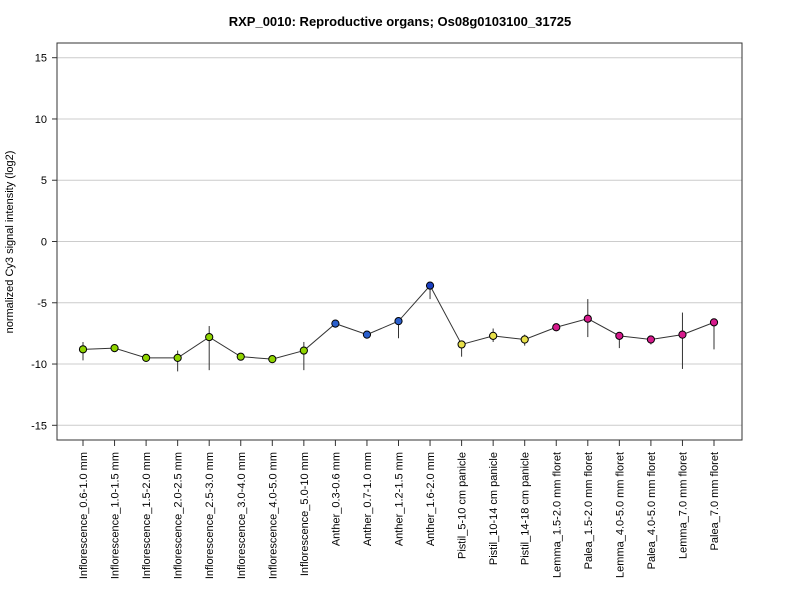 The height and width of the screenshot is (605, 800). I want to click on x-tick-label: Pistil_5-10 cm panicle, so click(463, 505).